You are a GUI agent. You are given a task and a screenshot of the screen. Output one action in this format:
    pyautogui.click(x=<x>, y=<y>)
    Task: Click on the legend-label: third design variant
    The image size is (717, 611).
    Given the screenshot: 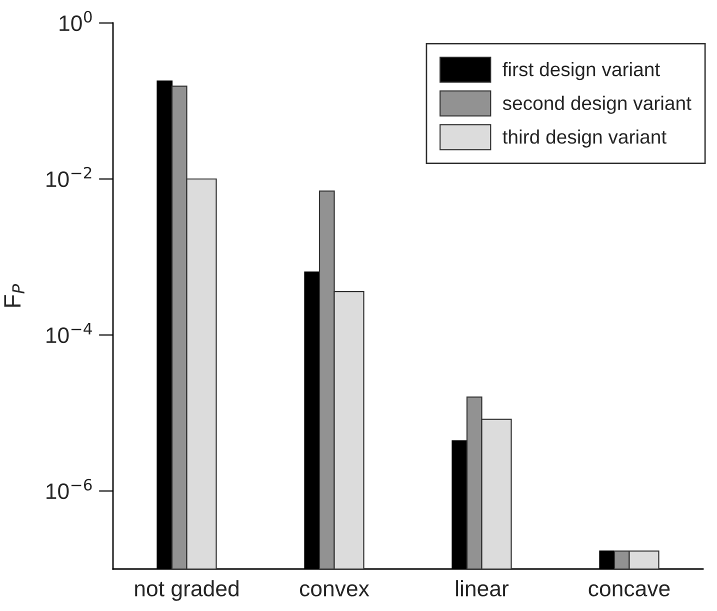 What is the action you would take?
    pyautogui.click(x=584, y=138)
    